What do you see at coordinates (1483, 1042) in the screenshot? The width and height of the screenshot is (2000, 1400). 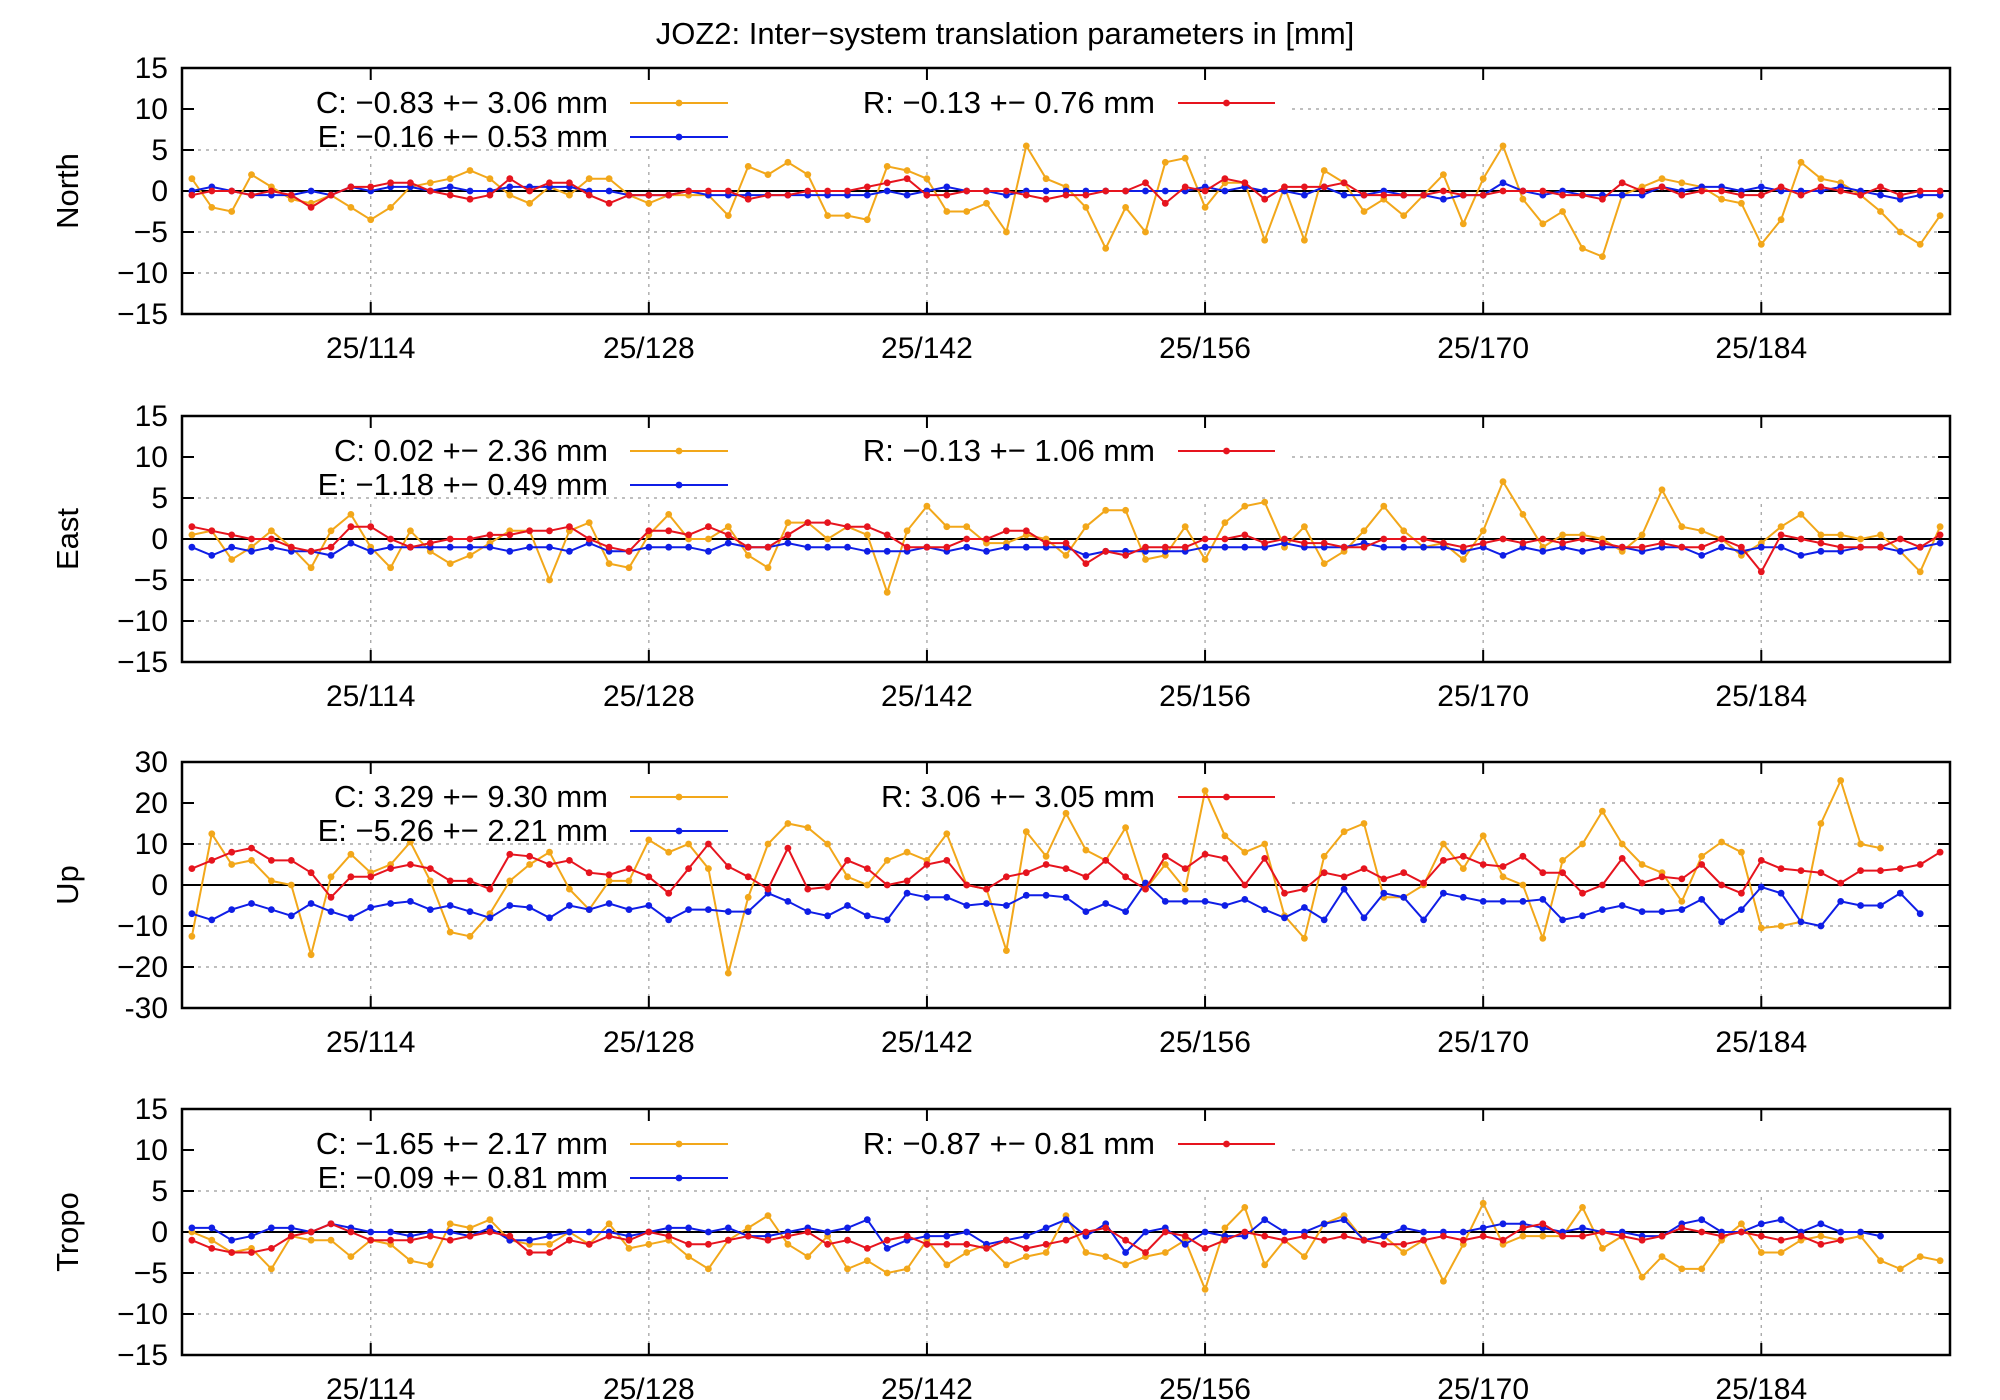 I see `x-tick-label: 25/170` at bounding box center [1483, 1042].